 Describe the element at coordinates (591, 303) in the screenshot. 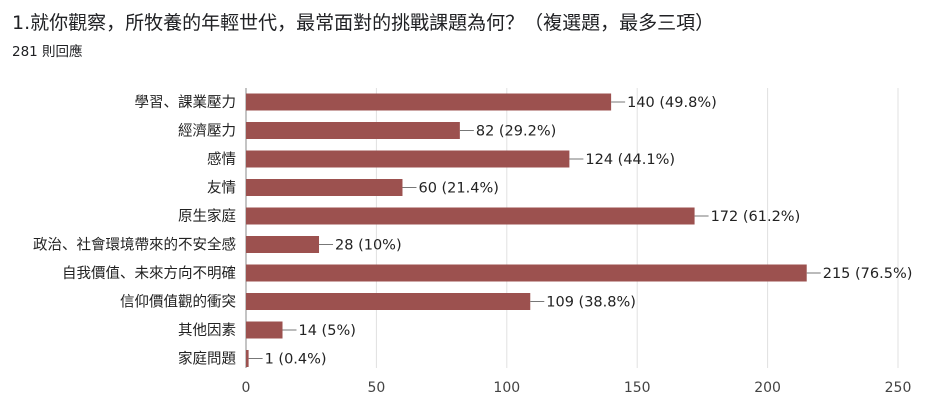

I see `data-label: 109 (38.8%)` at that location.